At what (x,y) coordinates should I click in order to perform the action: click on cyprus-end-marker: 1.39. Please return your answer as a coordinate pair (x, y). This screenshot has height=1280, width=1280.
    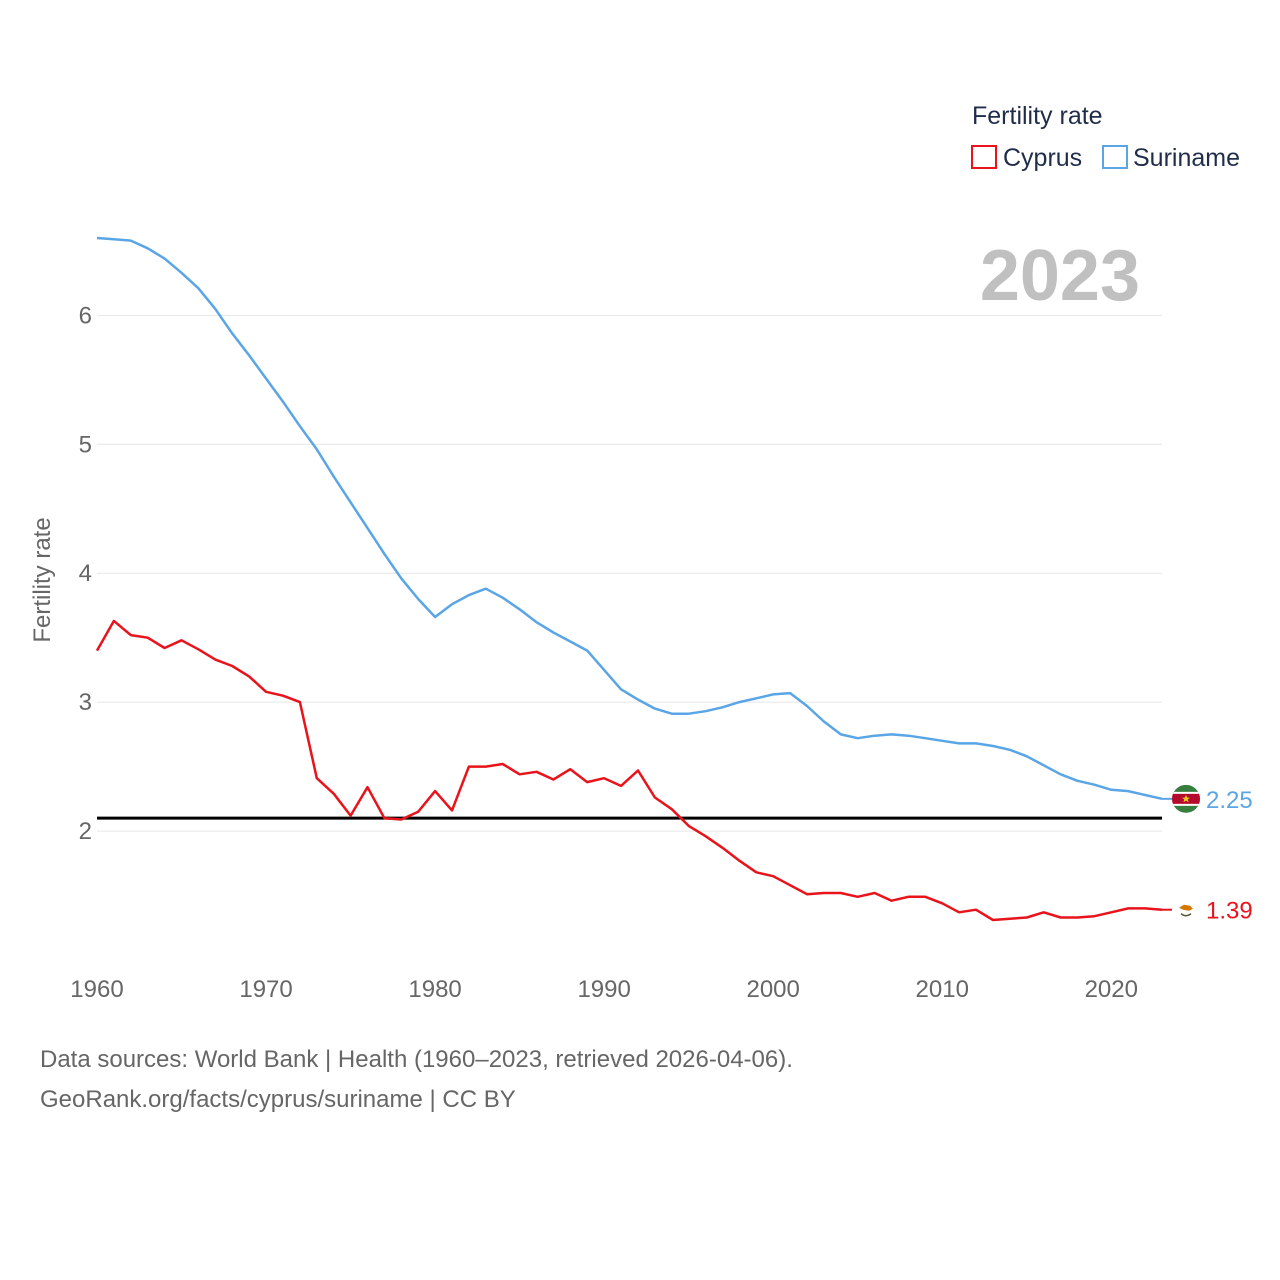
    Looking at the image, I should click on (1212, 910).